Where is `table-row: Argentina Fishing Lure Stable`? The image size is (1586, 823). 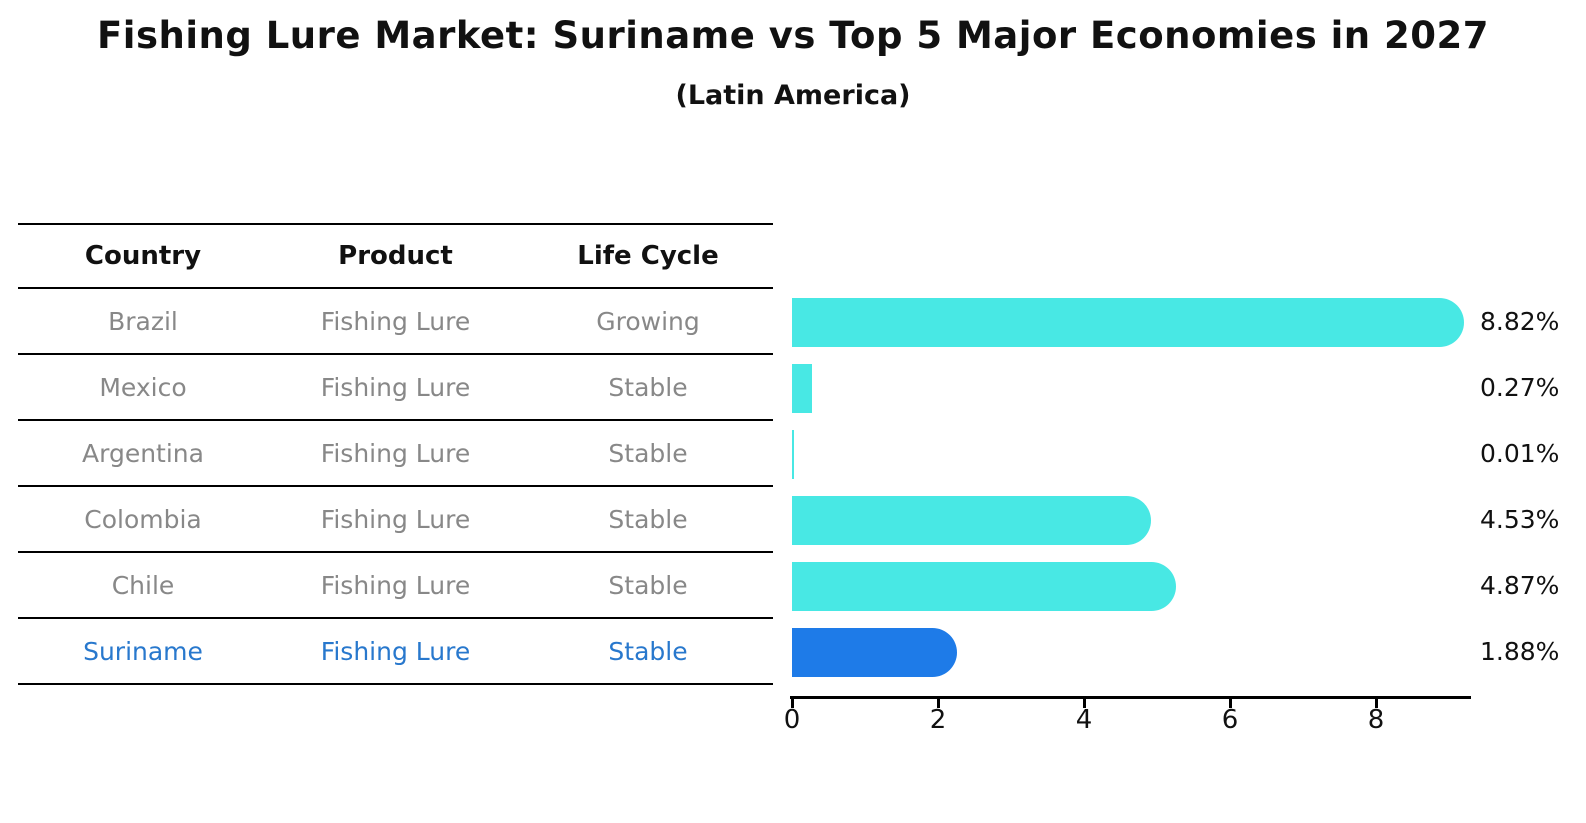
table-row: Argentina Fishing Lure Stable is located at coordinates (395, 454).